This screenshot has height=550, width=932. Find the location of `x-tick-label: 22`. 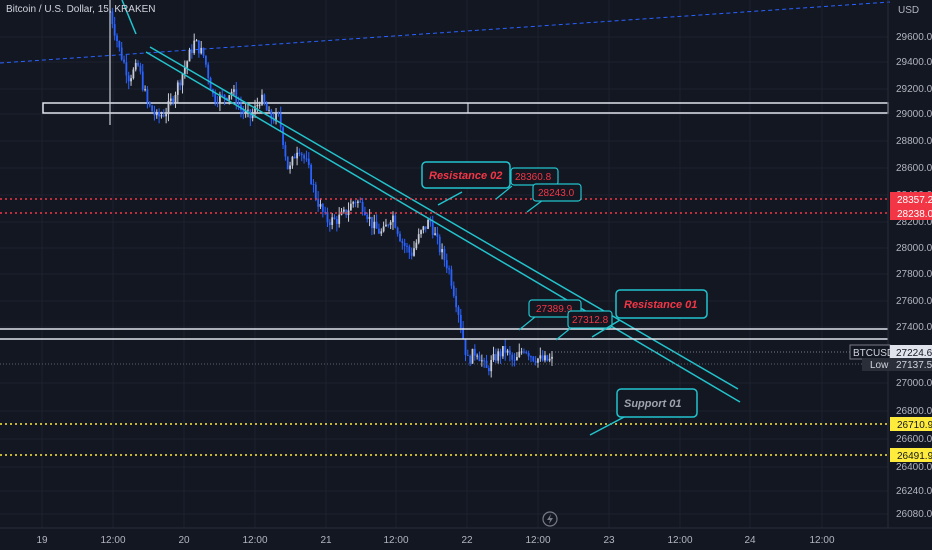

x-tick-label: 22 is located at coordinates (467, 540).